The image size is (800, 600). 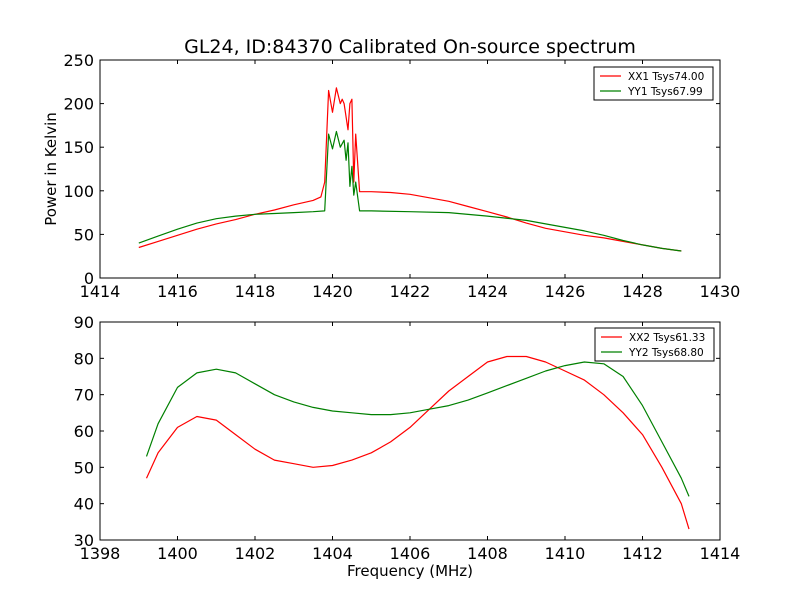 What do you see at coordinates (565, 553) in the screenshot?
I see `x-tick-label: 1410` at bounding box center [565, 553].